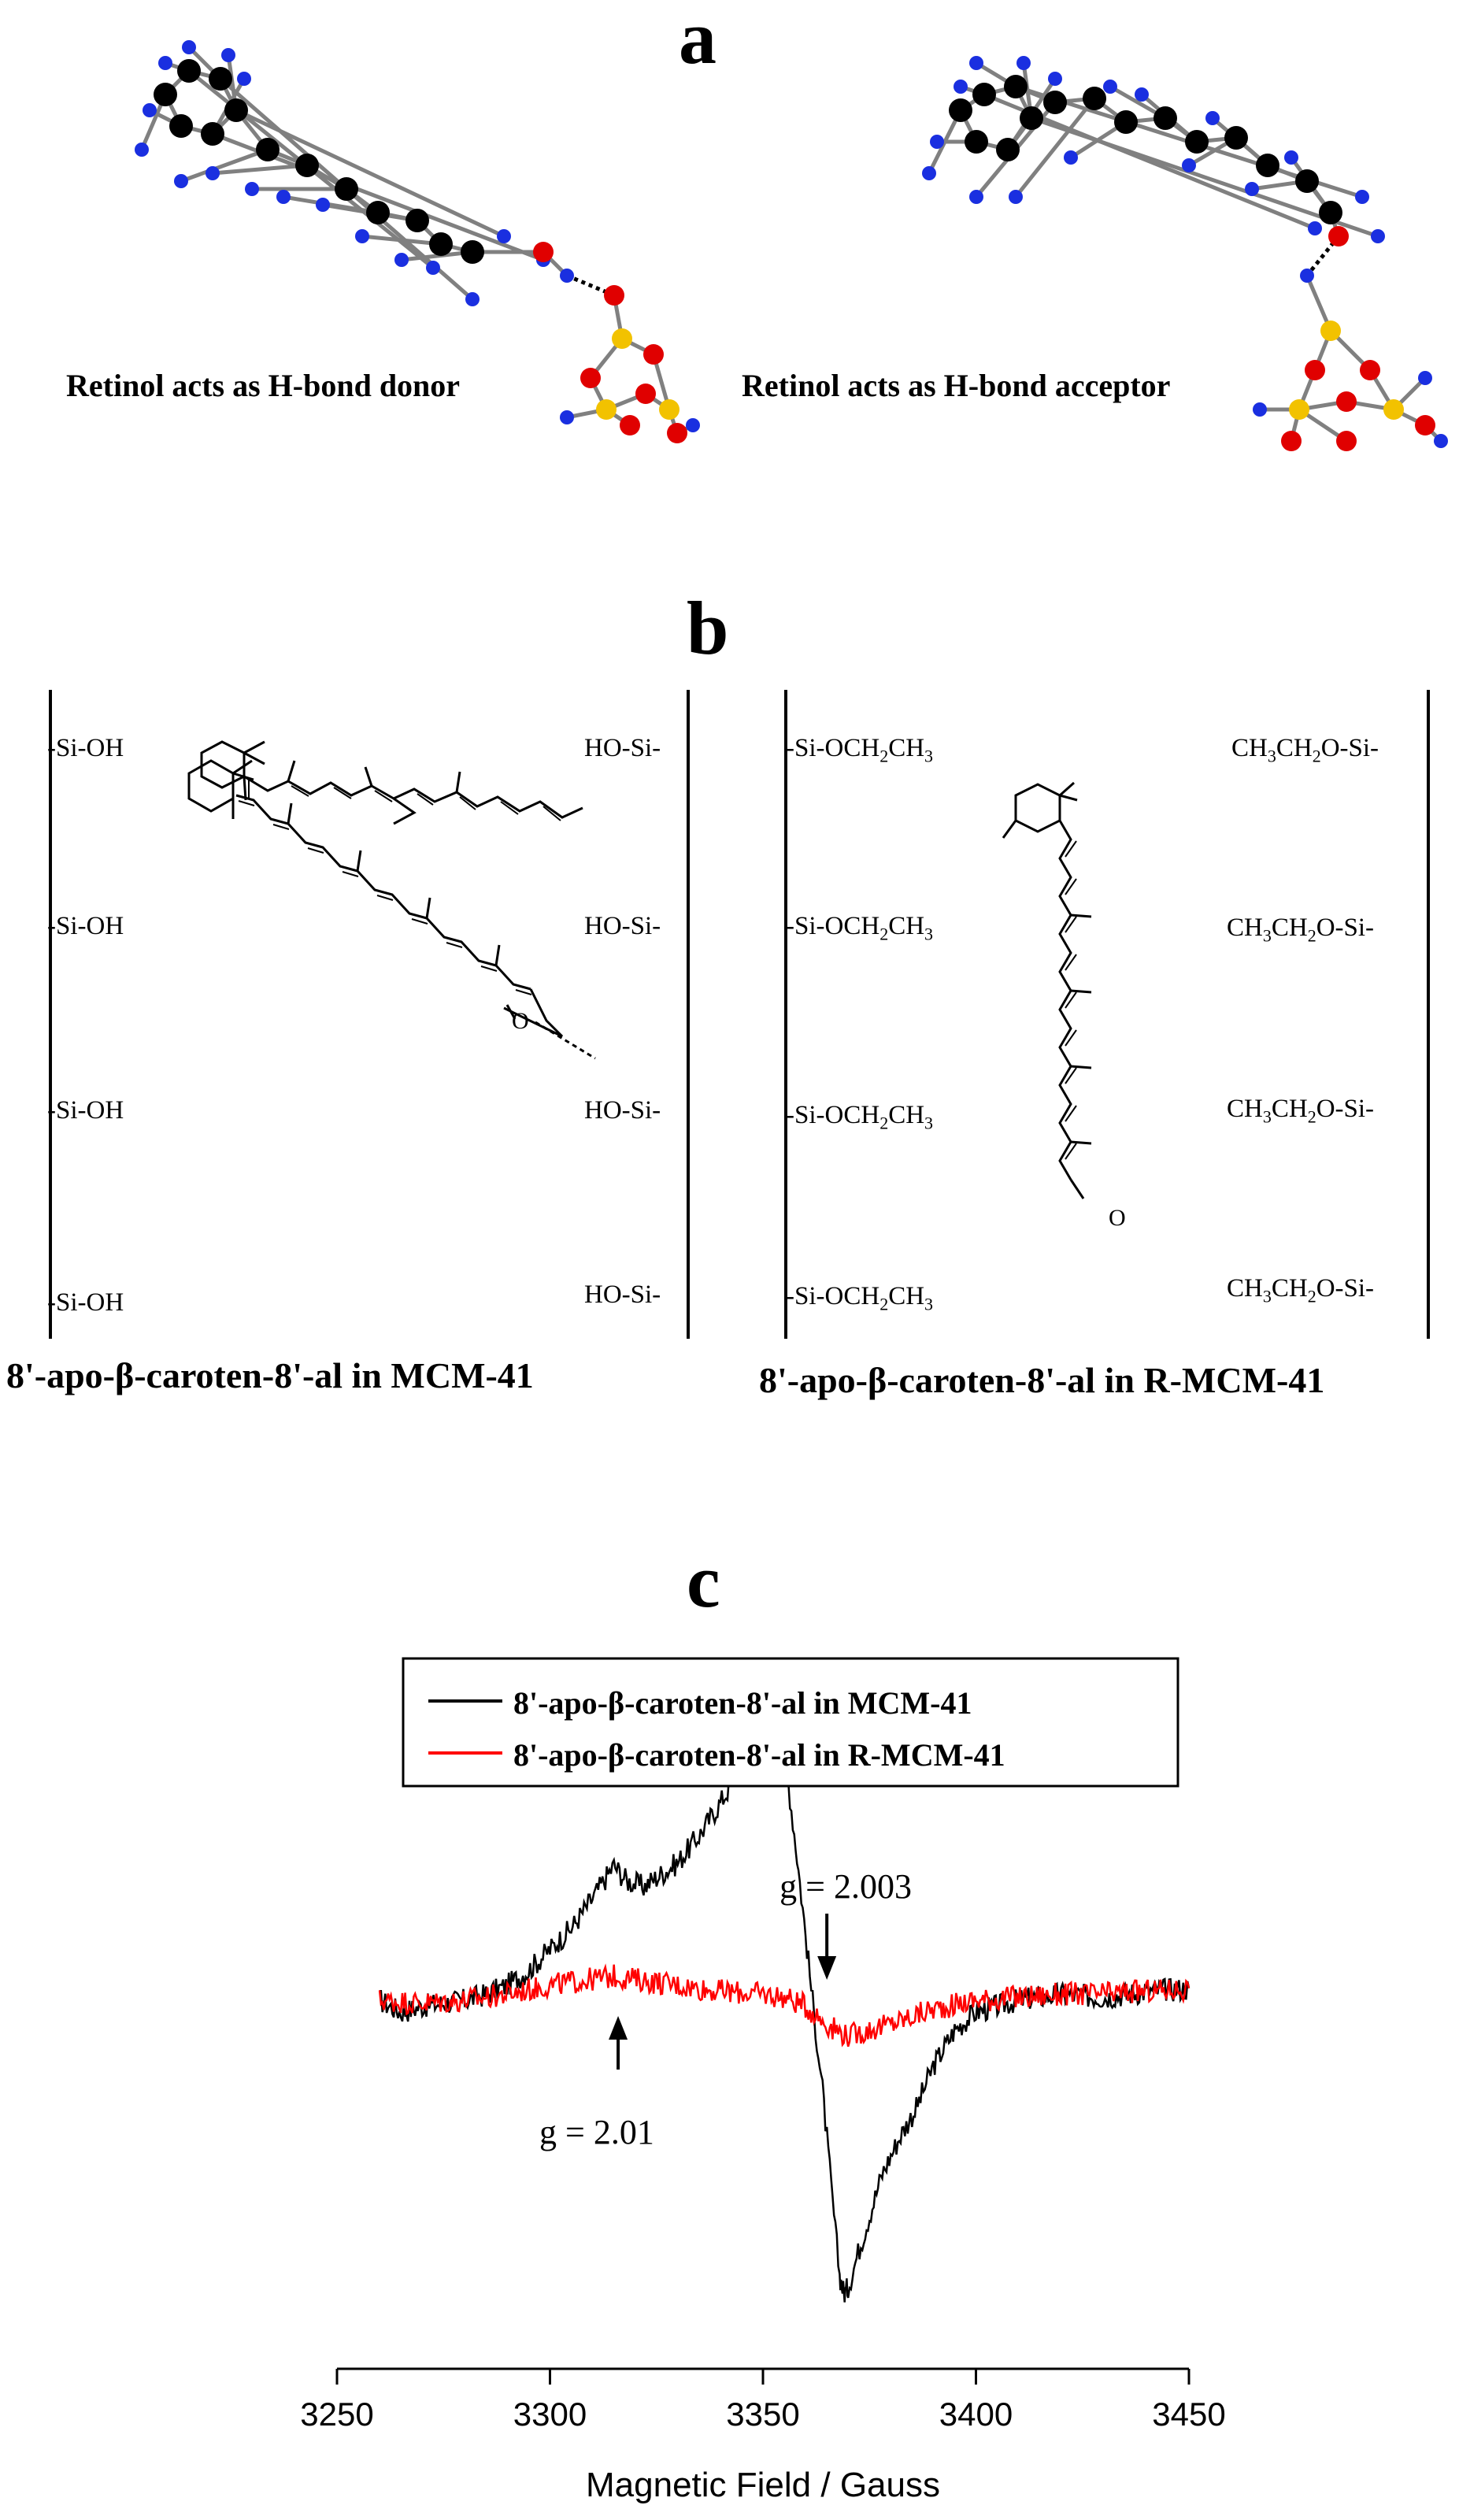 The image size is (1459, 2520). I want to click on x-tick-label: 3350, so click(763, 2414).